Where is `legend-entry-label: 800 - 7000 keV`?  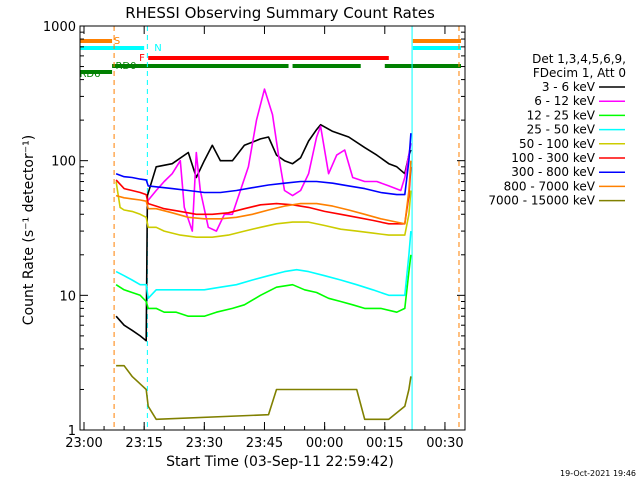 legend-entry-label: 800 - 7000 keV is located at coordinates (550, 186).